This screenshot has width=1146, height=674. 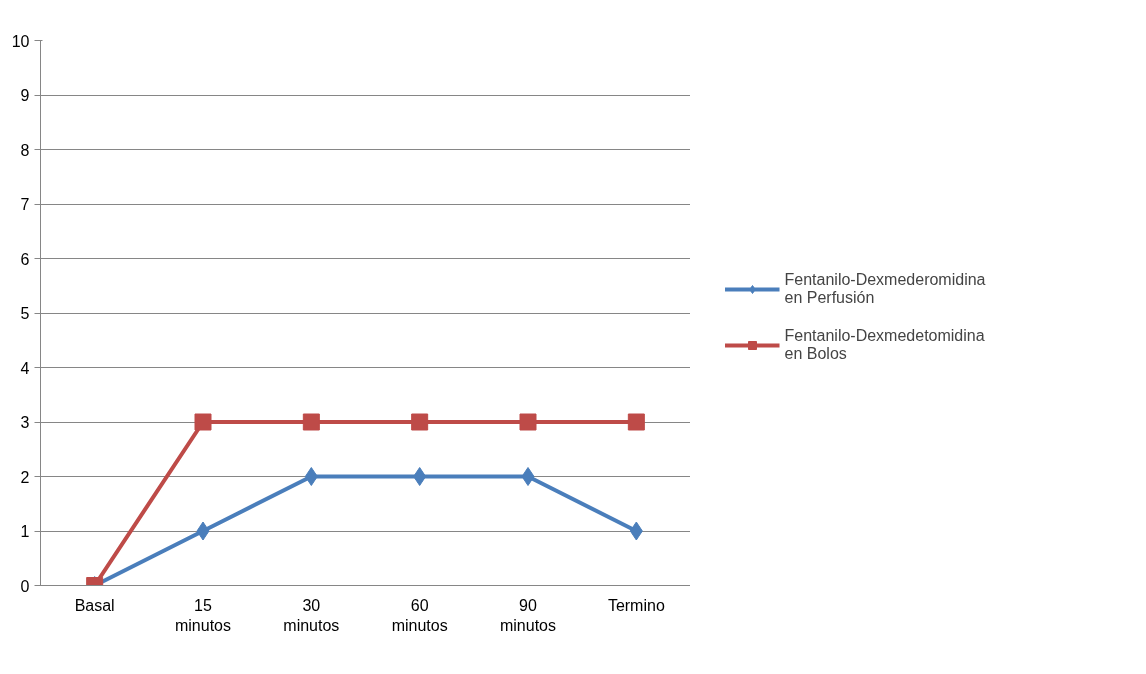 What do you see at coordinates (25, 95) in the screenshot?
I see `y-tick-label: 9` at bounding box center [25, 95].